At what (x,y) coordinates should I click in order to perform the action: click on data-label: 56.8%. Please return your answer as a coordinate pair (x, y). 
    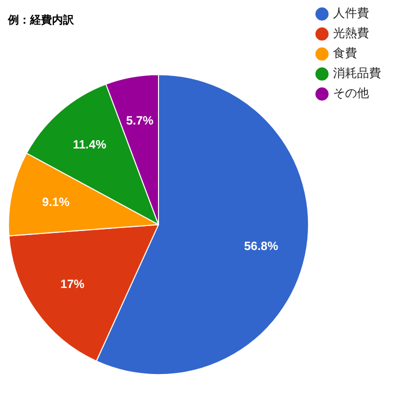
    Looking at the image, I should click on (261, 246).